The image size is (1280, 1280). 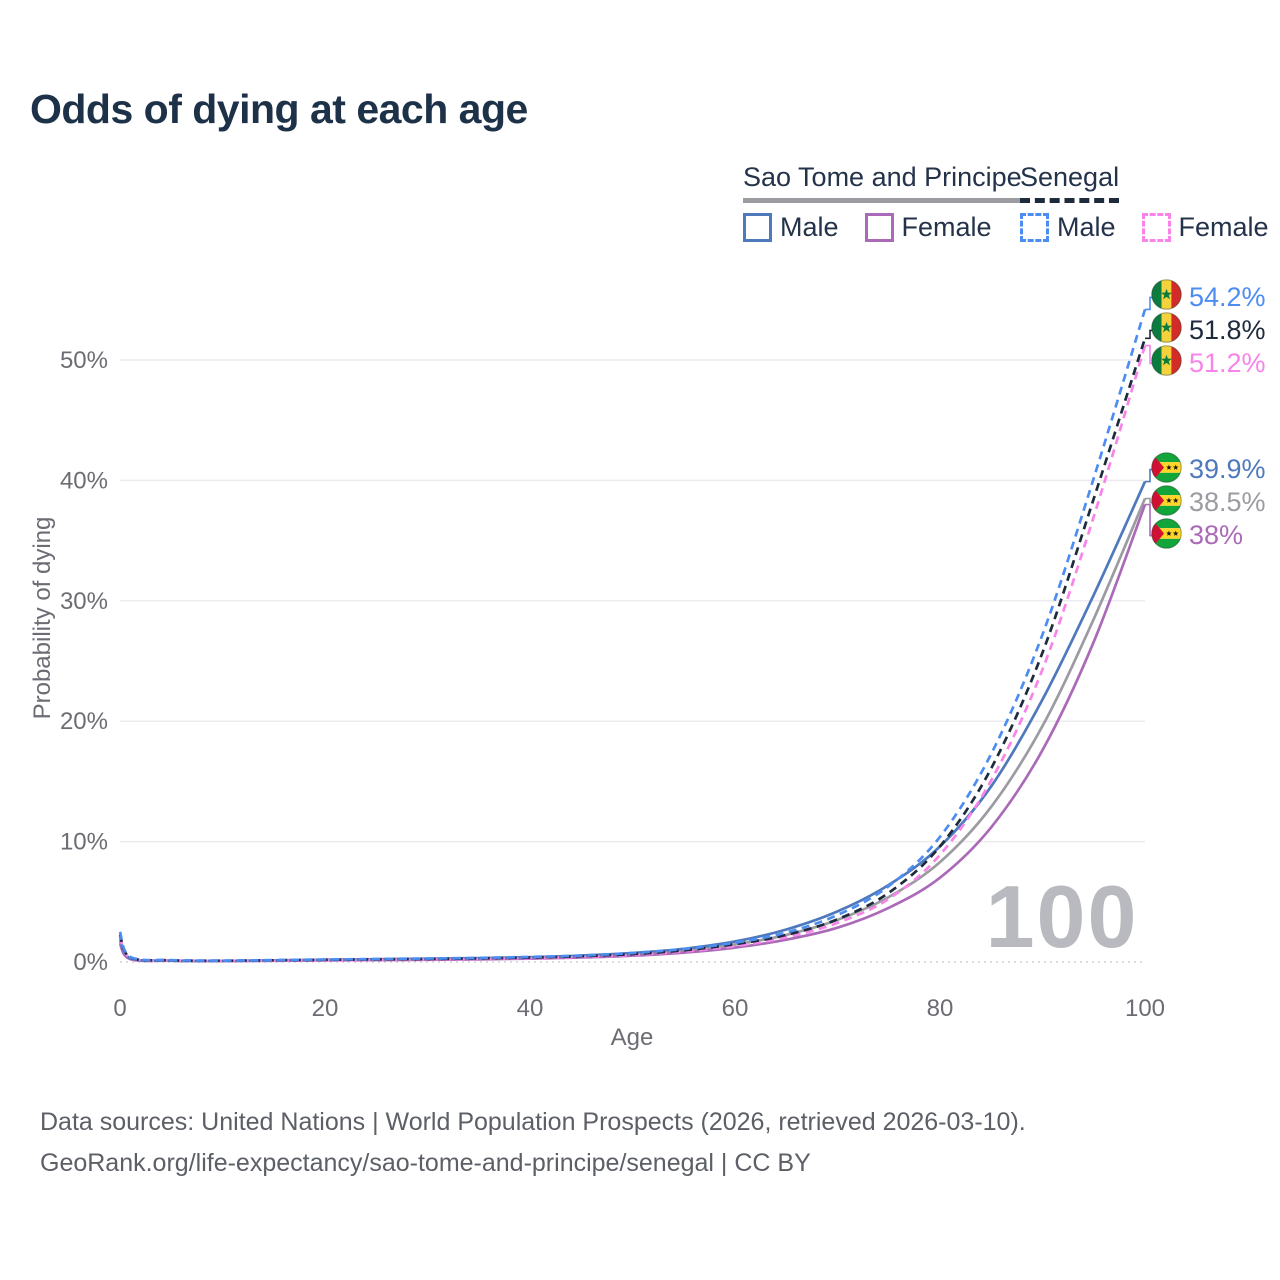 I want to click on legend-item-senegal-male: Male, so click(x=1068, y=227).